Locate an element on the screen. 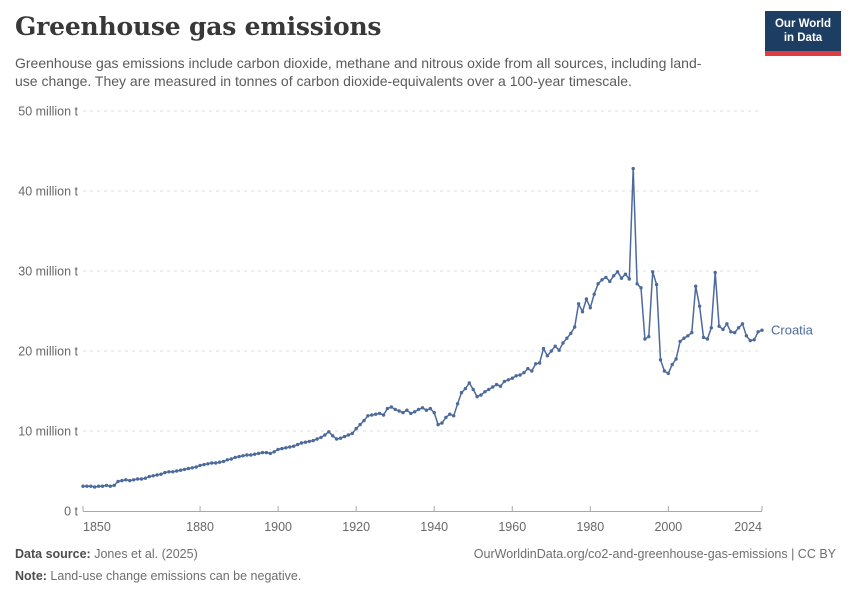 This screenshot has height=600, width=850. owid-logo: Our World in Data is located at coordinates (803, 33).